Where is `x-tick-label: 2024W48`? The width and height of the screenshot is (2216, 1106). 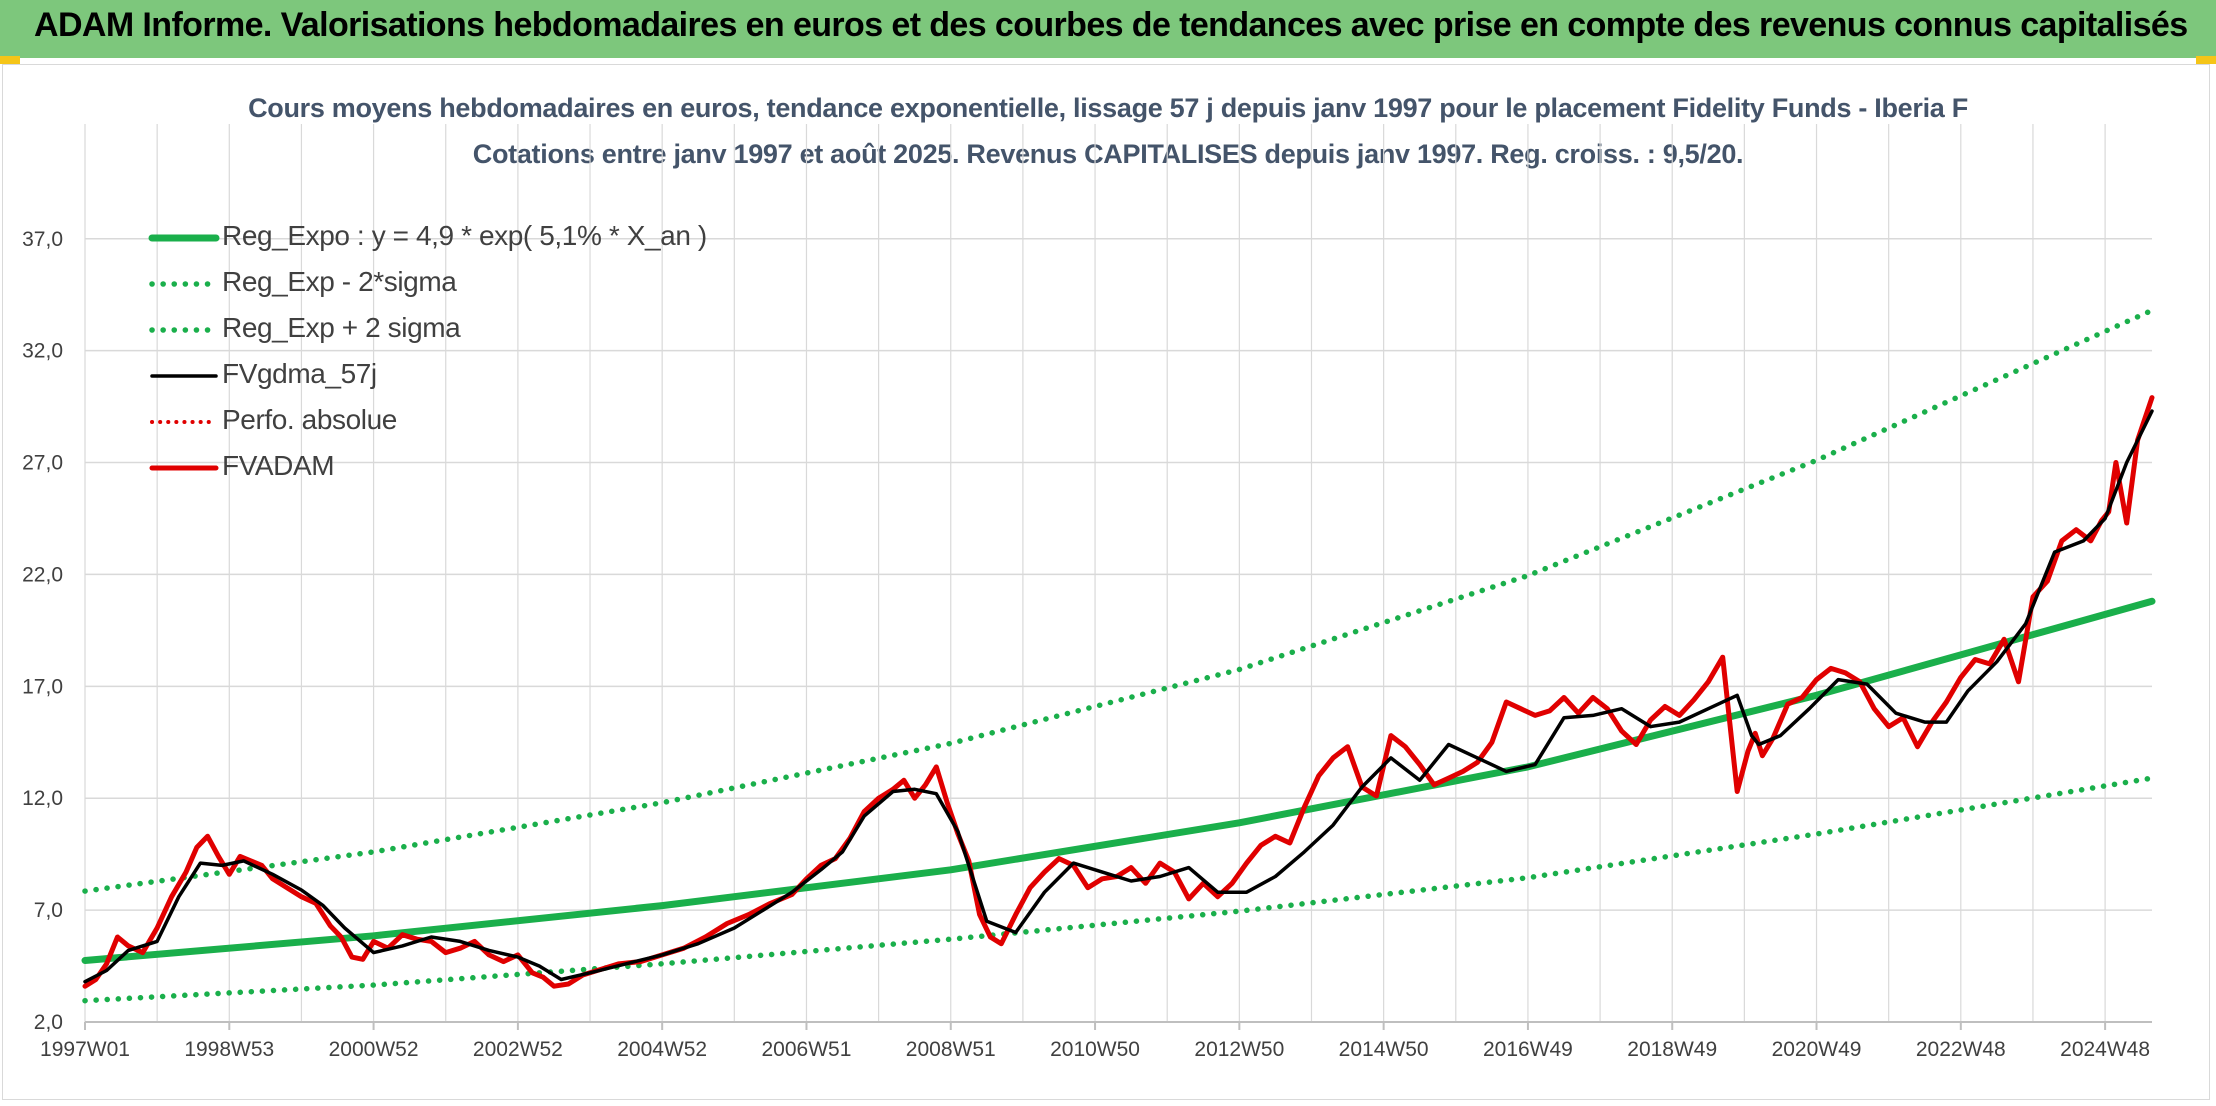 x-tick-label: 2024W48 is located at coordinates (2105, 1049).